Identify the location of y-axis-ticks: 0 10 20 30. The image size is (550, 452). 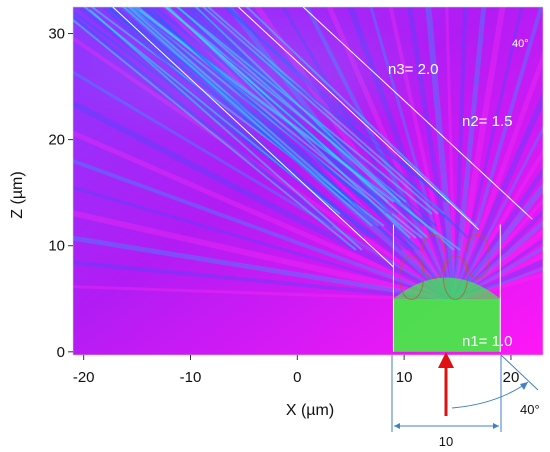
(60, 193).